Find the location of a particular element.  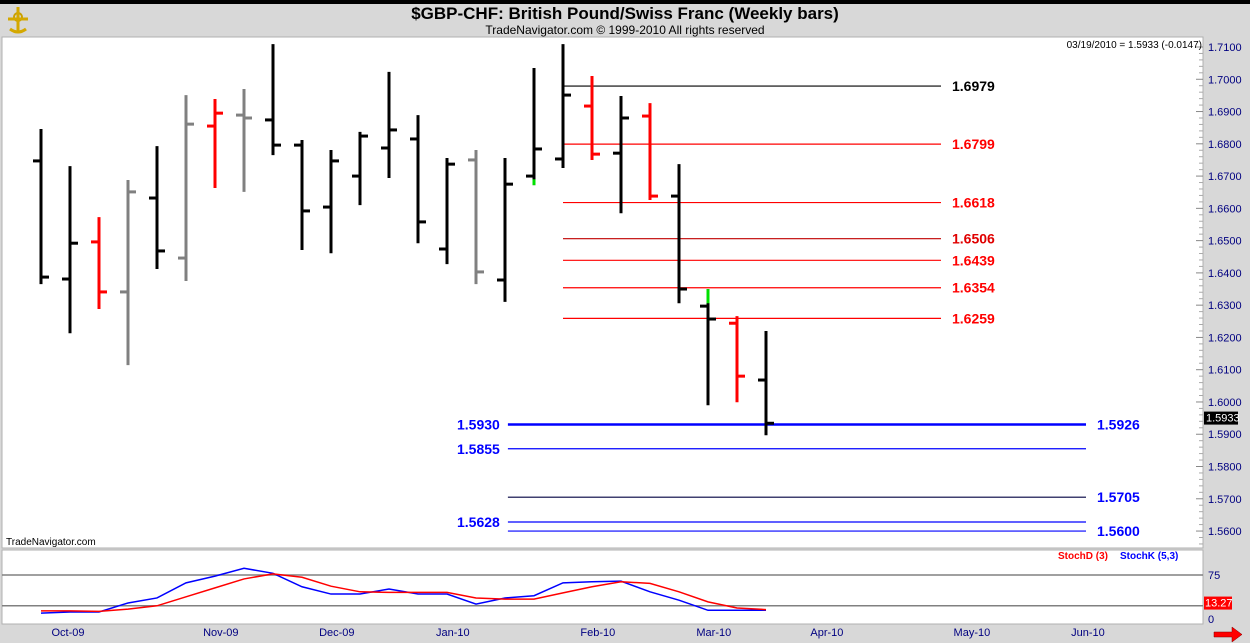

stoch-line-k is located at coordinates (403, 590).